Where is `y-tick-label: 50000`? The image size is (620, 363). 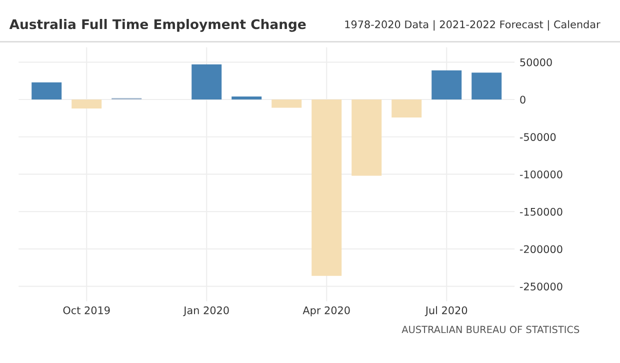 y-tick-label: 50000 is located at coordinates (536, 62).